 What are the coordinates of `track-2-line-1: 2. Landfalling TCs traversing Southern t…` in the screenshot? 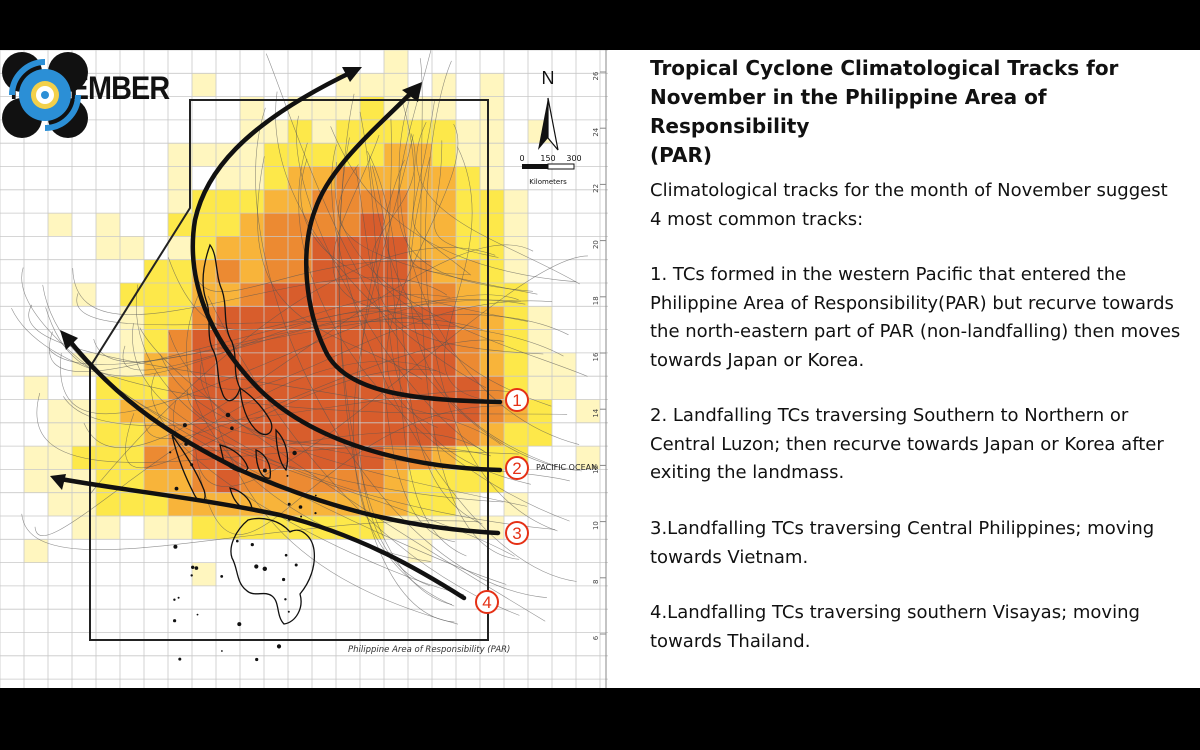 It's located at (889, 415).